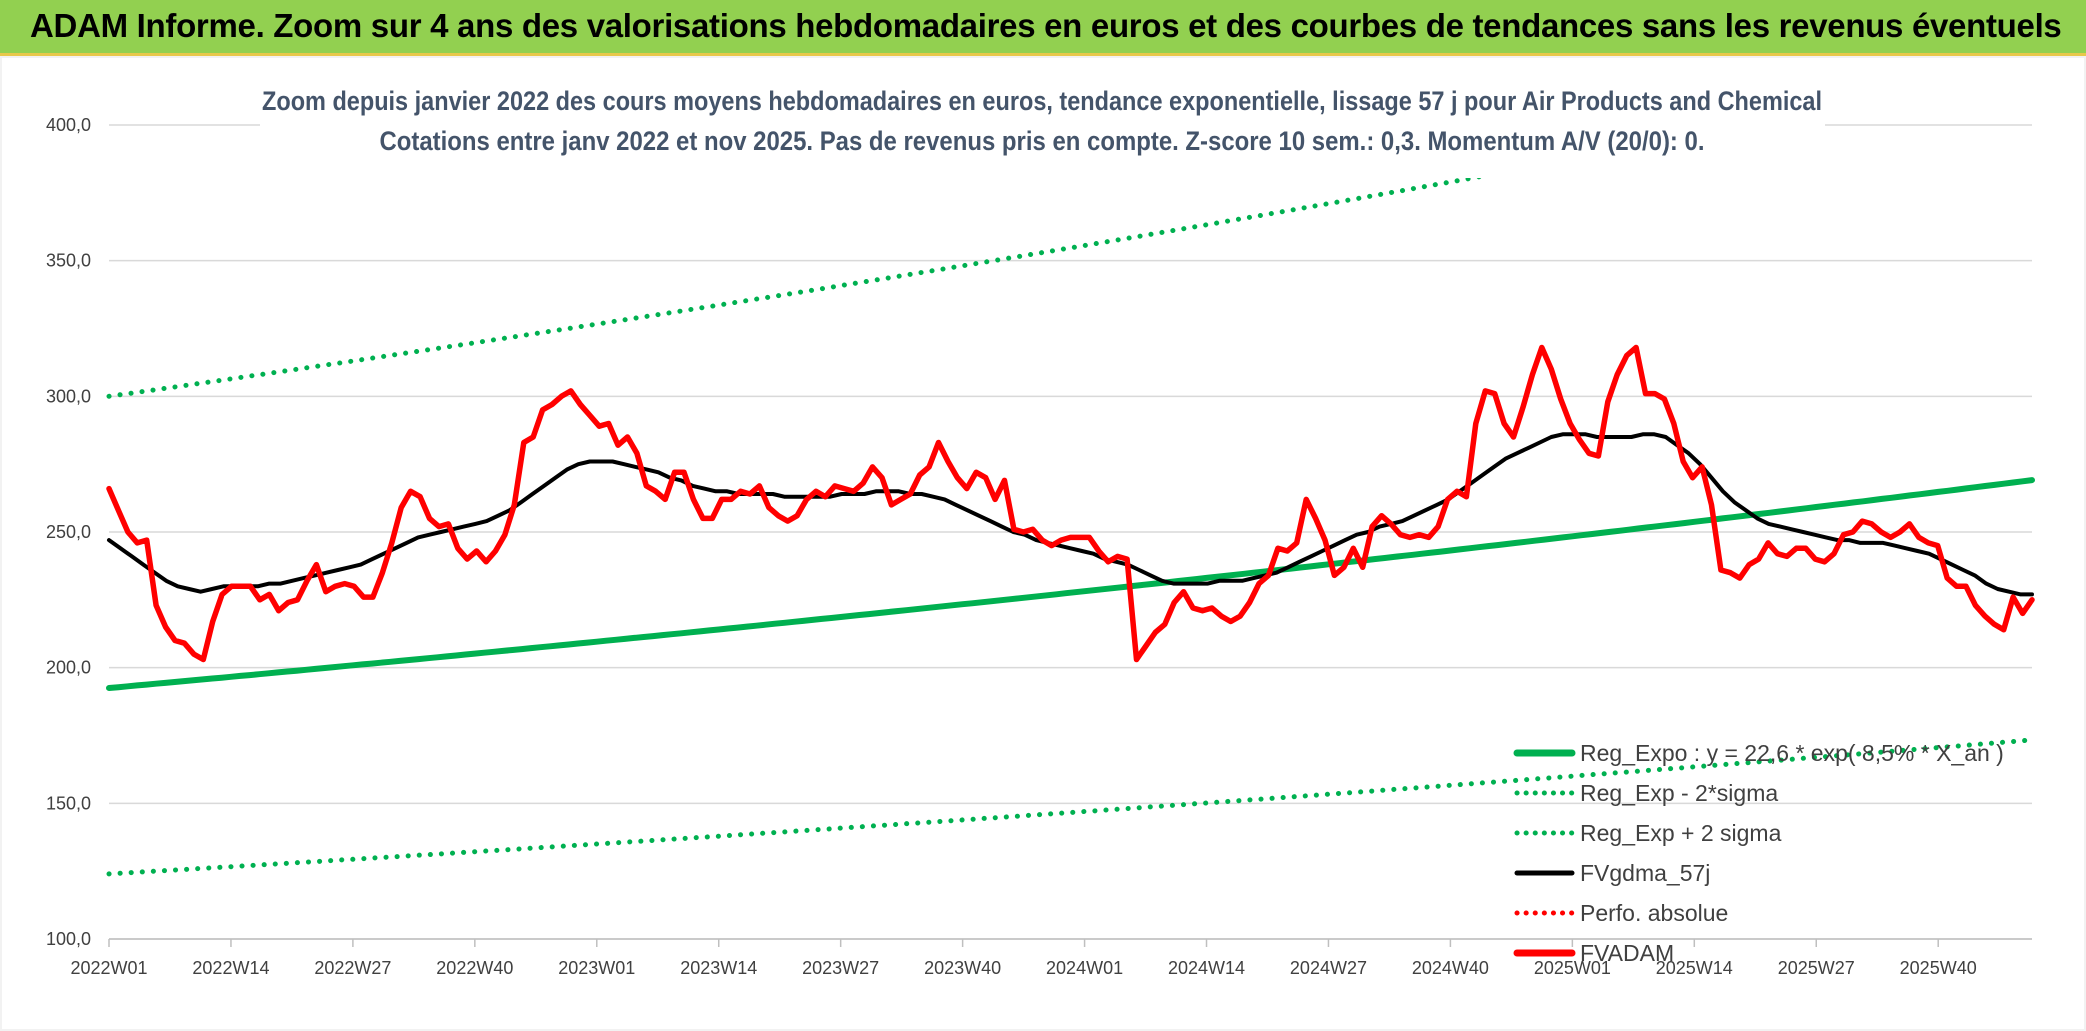  Describe the element at coordinates (1572, 968) in the screenshot. I see `x-tick-label: 2025W01` at that location.